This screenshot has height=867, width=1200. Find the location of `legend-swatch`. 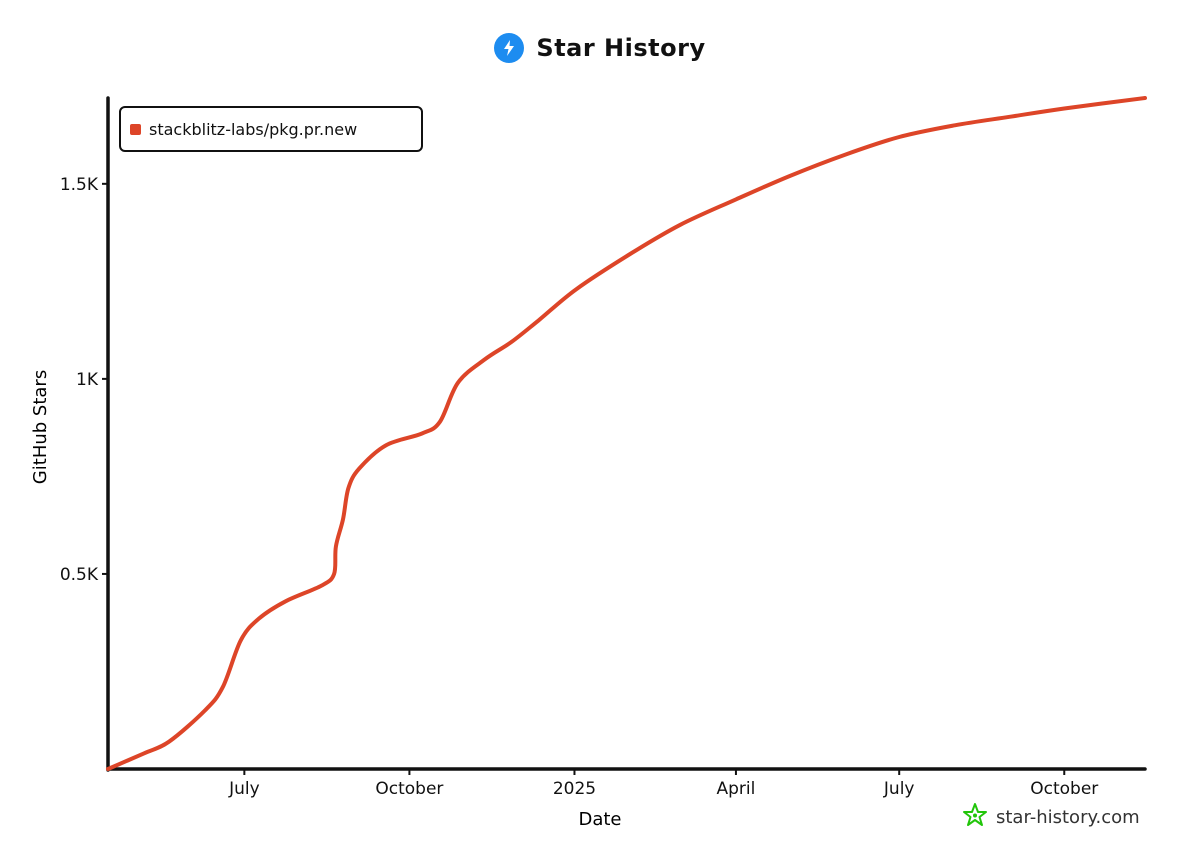

legend-swatch is located at coordinates (135, 129).